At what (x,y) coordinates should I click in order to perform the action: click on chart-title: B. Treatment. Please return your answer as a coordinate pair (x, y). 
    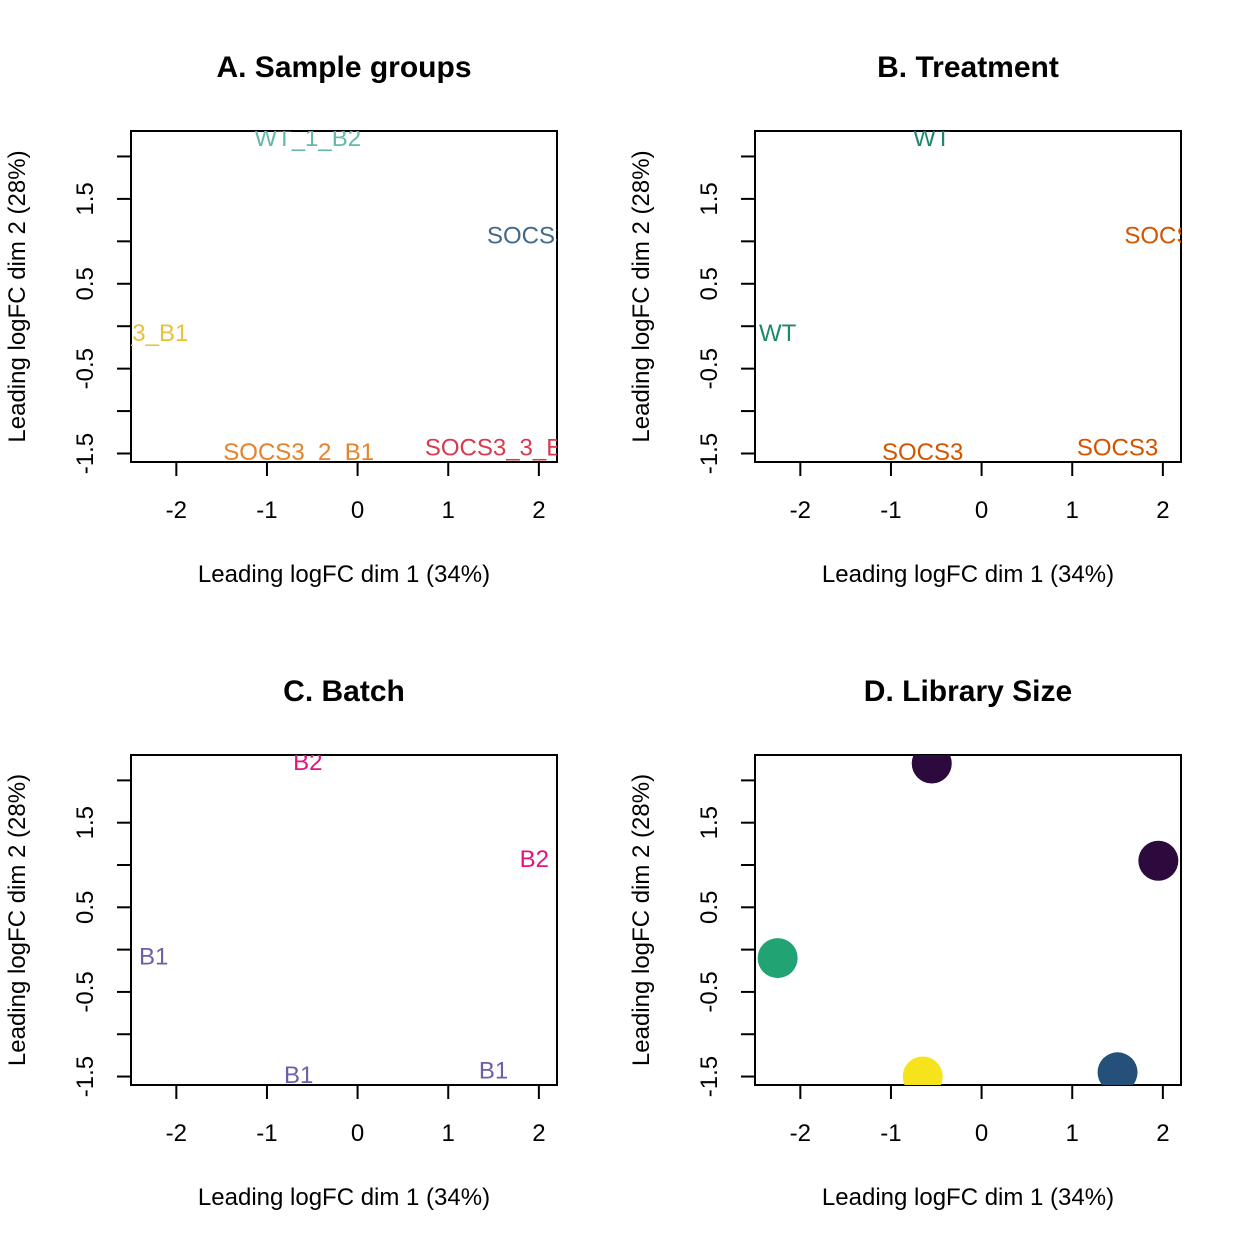
    Looking at the image, I should click on (968, 67).